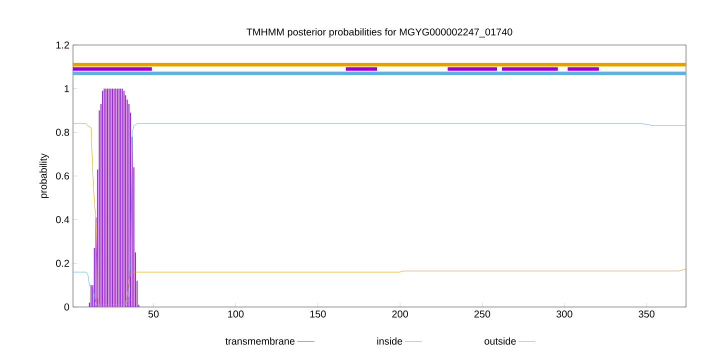  Describe the element at coordinates (564, 314) in the screenshot. I see `x-tick-label: 300` at that location.